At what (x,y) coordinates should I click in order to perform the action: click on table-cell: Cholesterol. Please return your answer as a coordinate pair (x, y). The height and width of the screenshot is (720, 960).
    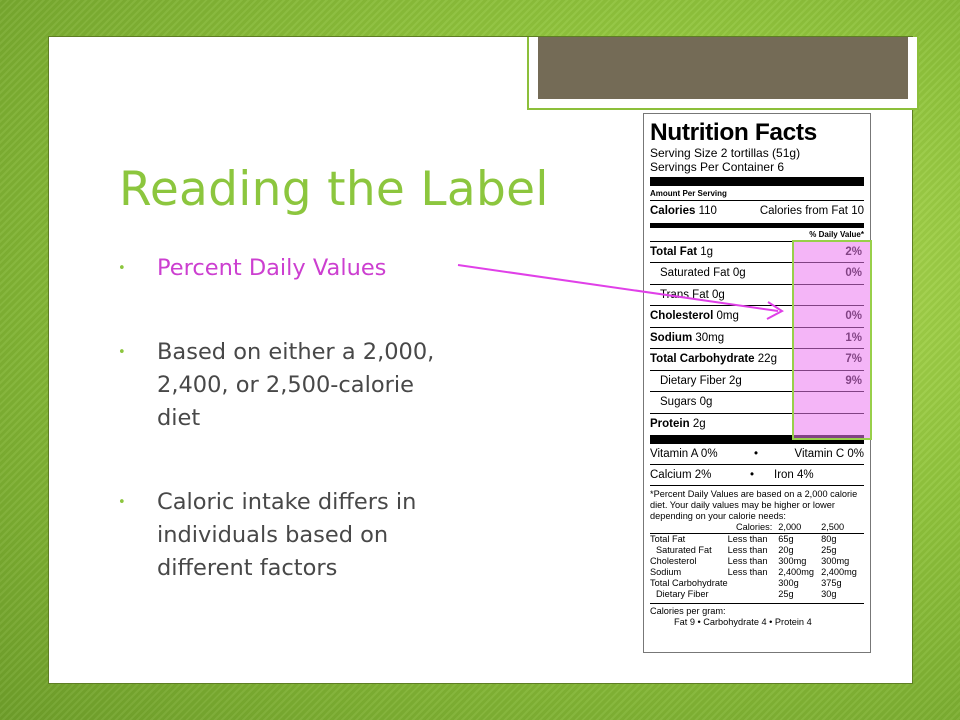
    Looking at the image, I should click on (673, 560).